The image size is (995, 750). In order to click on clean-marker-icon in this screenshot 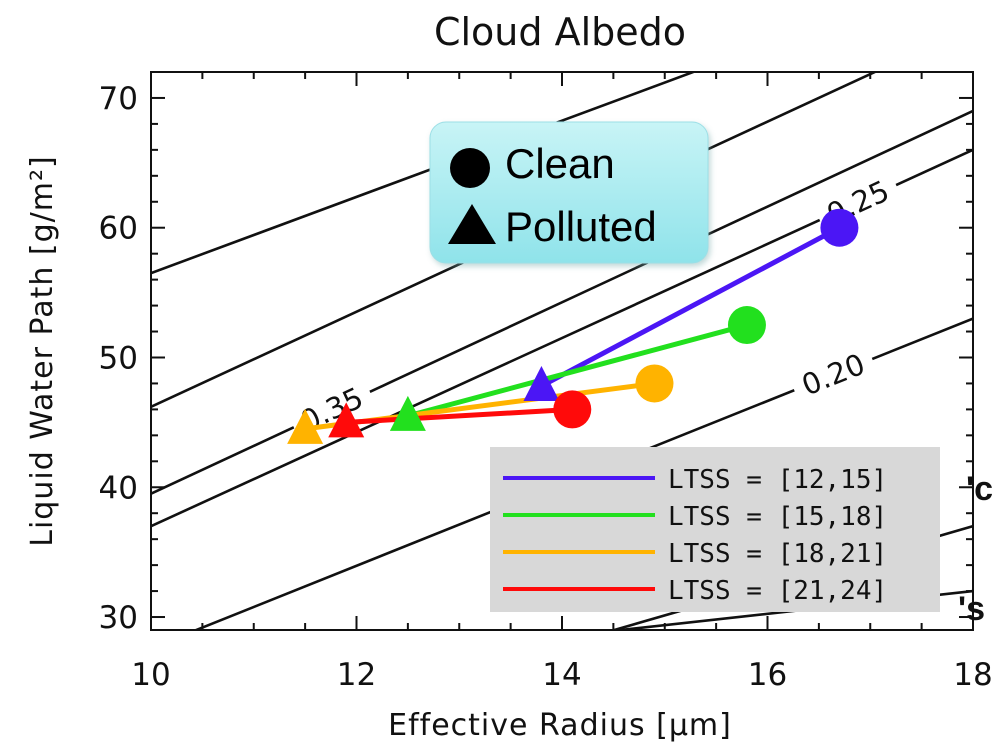, I will do `click(470, 168)`.